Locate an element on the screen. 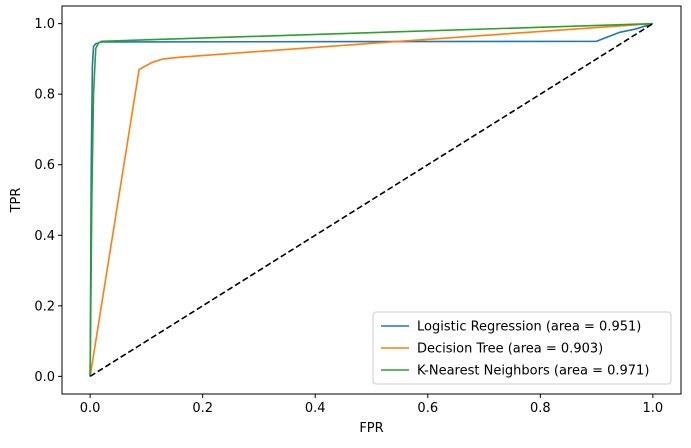 Image resolution: width=691 pixels, height=448 pixels. y-tick-label: 0.8 is located at coordinates (44, 95).